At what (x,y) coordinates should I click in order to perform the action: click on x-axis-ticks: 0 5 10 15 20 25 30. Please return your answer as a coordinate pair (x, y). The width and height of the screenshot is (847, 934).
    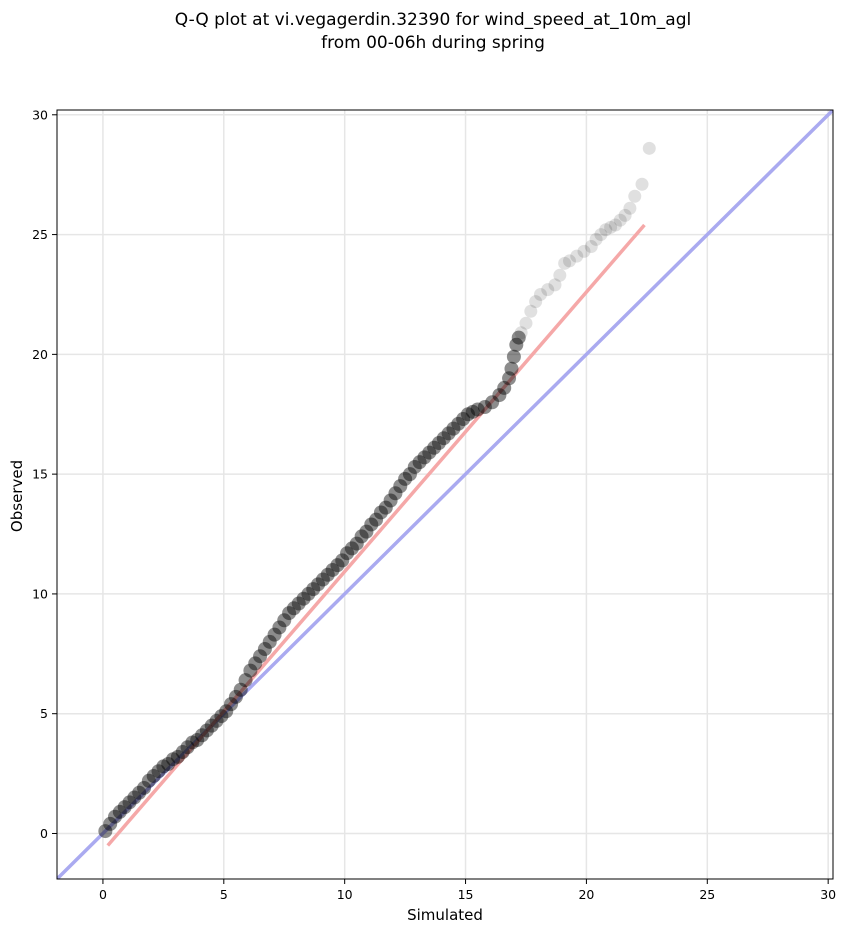
    Looking at the image, I should click on (467, 890).